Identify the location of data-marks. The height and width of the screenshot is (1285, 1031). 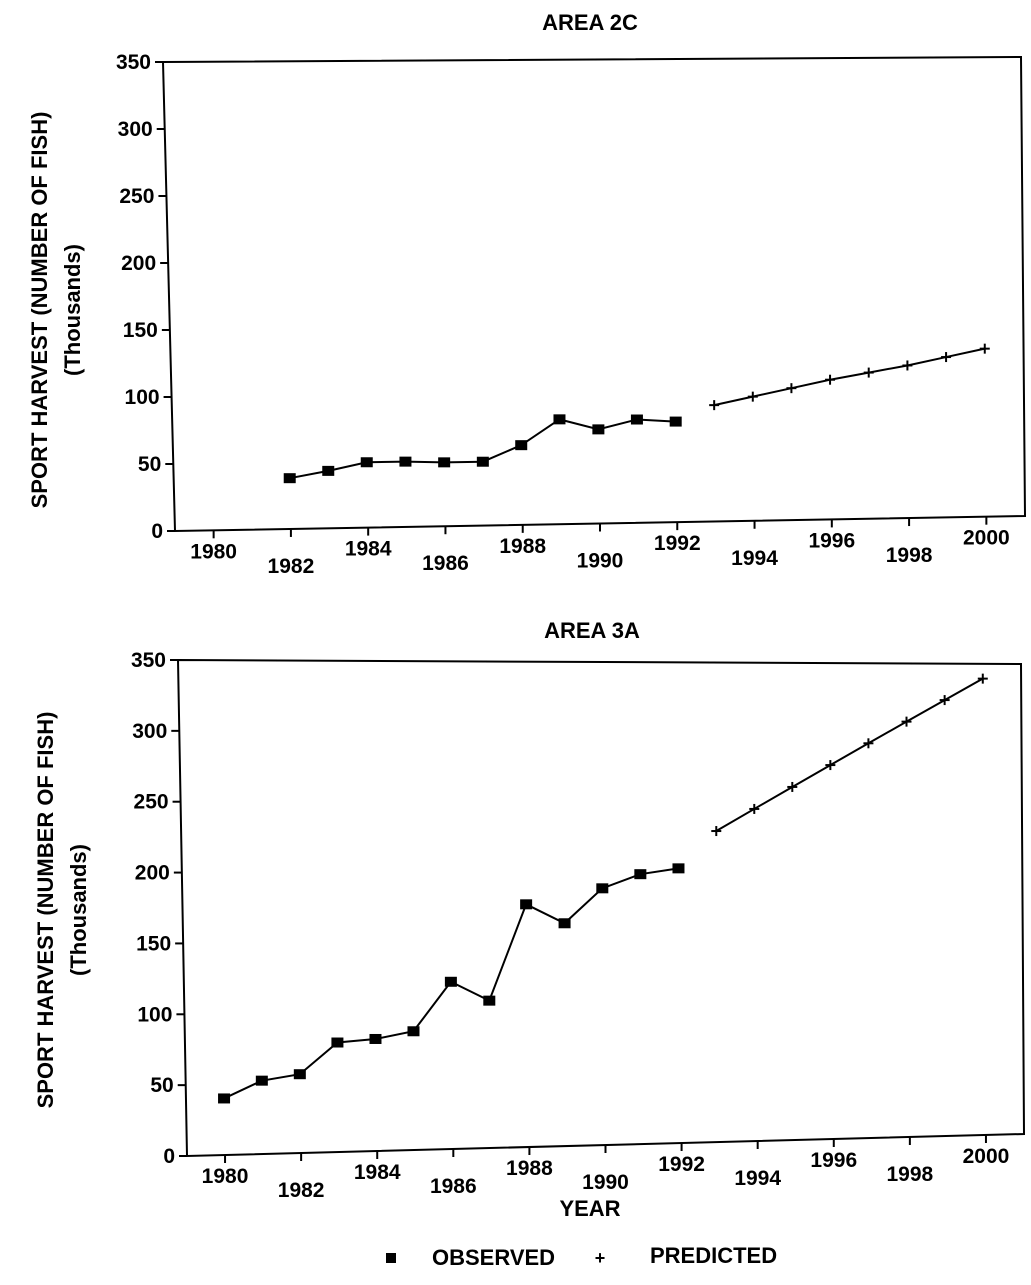
(636, 413).